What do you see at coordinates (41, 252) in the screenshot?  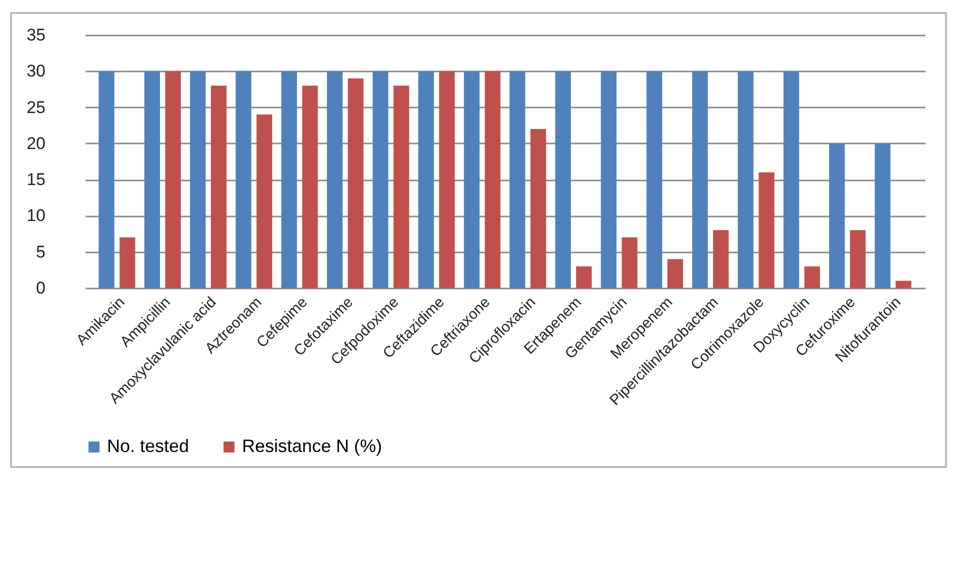 I see `y-tick-label: 5` at bounding box center [41, 252].